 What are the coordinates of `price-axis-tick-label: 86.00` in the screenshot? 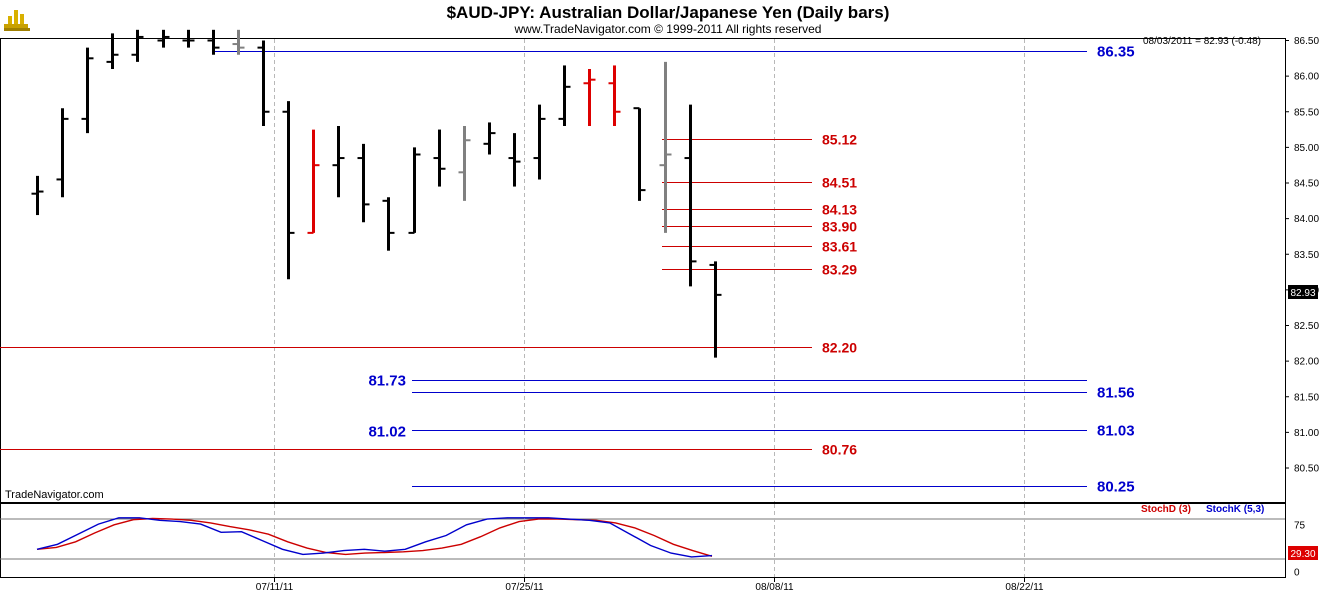 It's located at (1306, 77).